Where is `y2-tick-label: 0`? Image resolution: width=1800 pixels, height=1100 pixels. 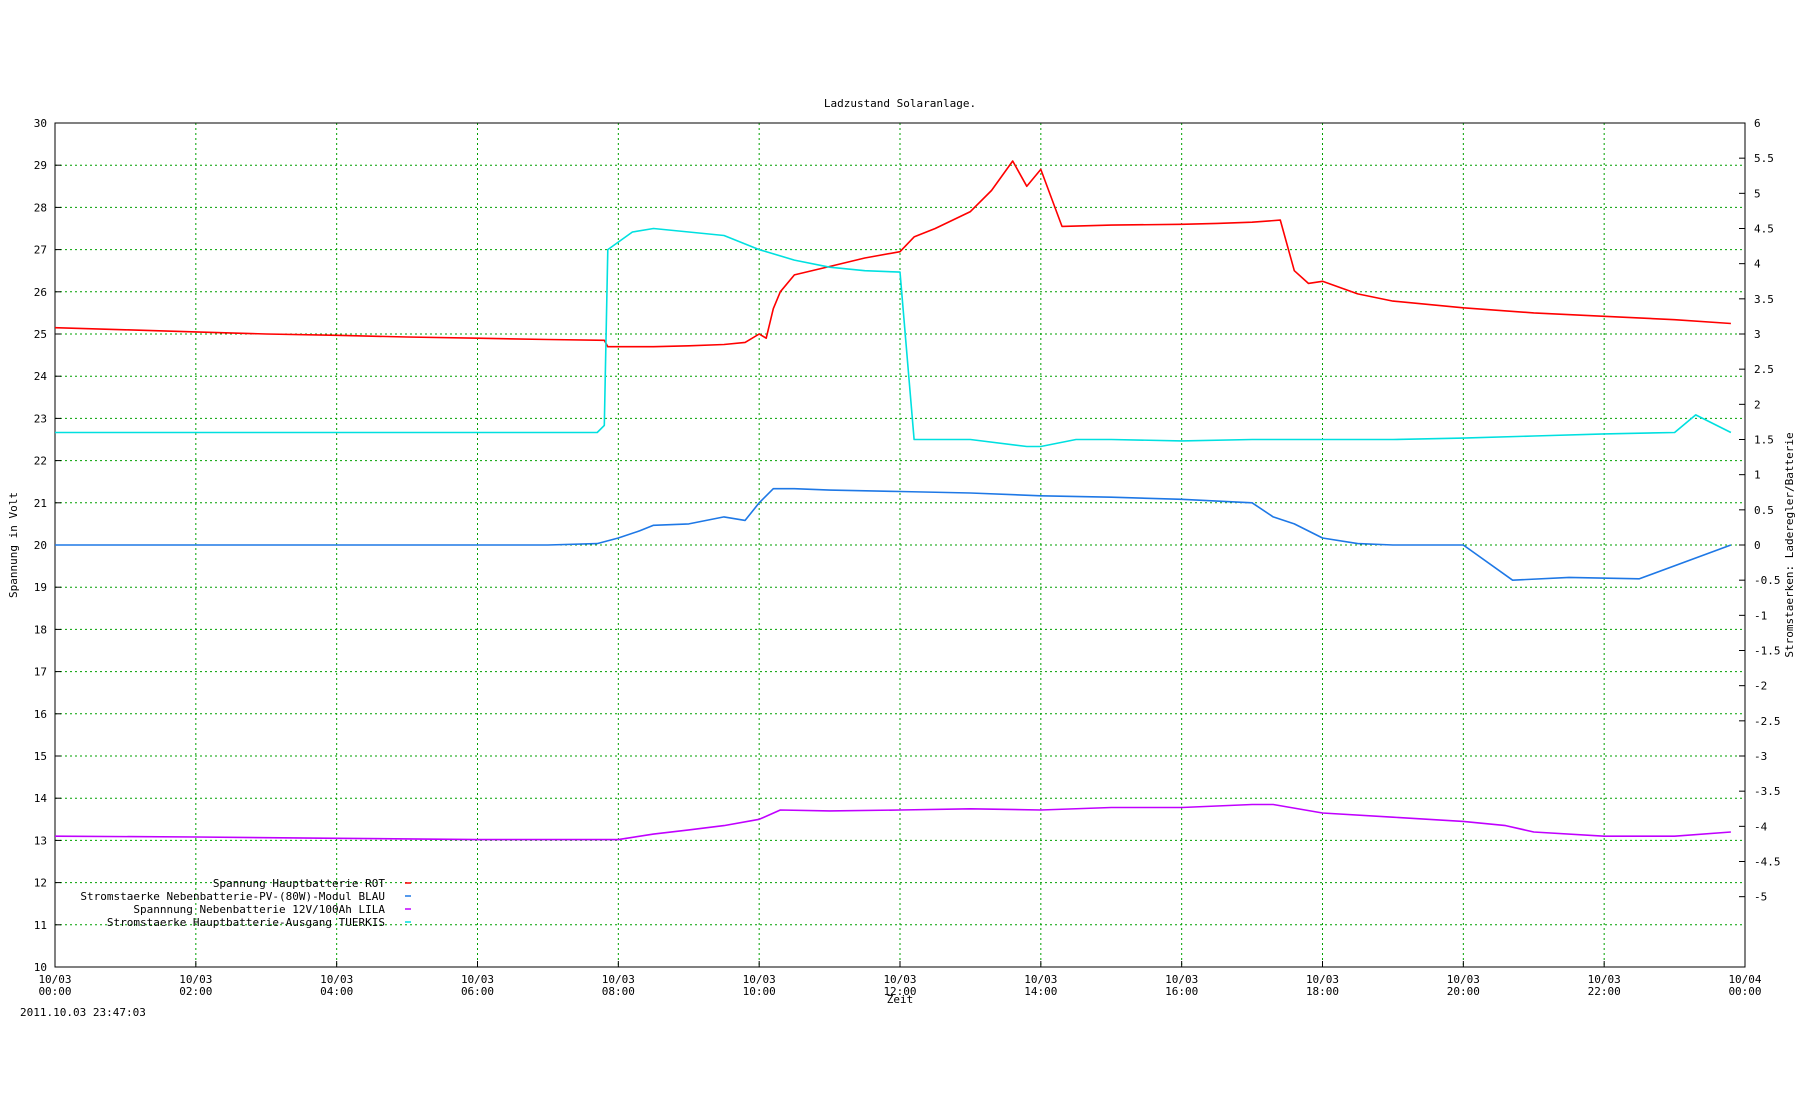 y2-tick-label: 0 is located at coordinates (1757, 545).